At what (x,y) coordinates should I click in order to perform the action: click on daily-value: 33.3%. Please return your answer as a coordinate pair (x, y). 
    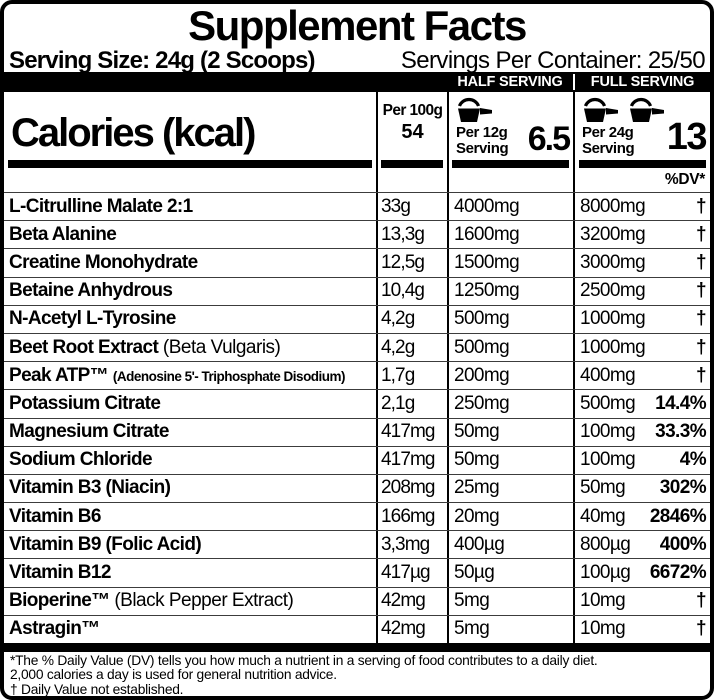
    Looking at the image, I should click on (680, 432).